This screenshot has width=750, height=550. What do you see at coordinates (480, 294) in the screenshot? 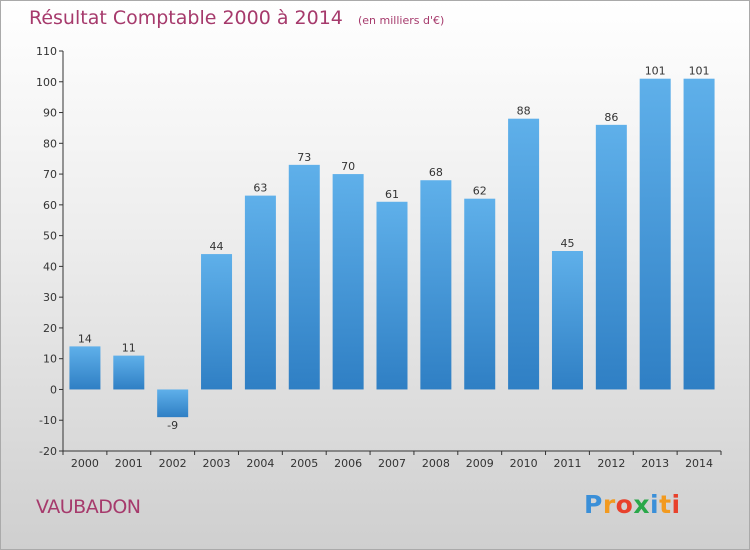
I see `bar-2009` at bounding box center [480, 294].